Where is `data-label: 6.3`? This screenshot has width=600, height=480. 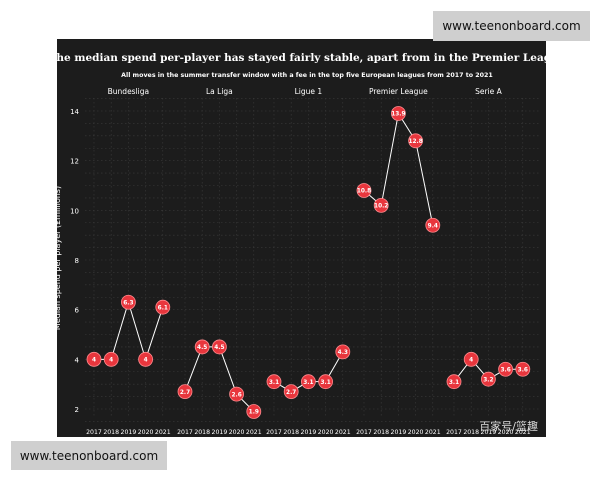
data-label: 6.3 is located at coordinates (128, 303).